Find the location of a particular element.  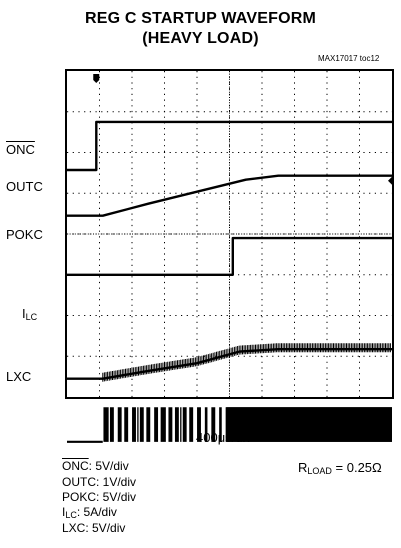

rload-sub: LOAD is located at coordinates (319, 471).